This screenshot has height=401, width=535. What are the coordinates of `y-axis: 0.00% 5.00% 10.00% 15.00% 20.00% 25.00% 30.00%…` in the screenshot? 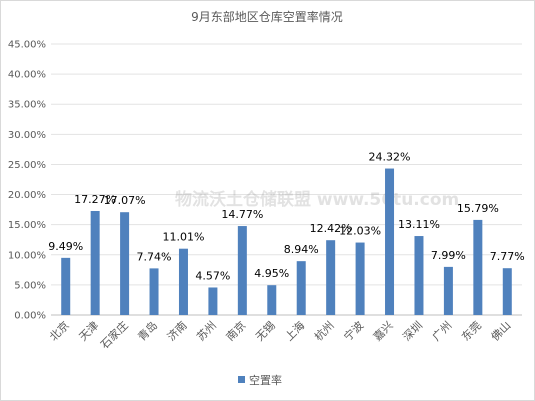 It's located at (27, 181).